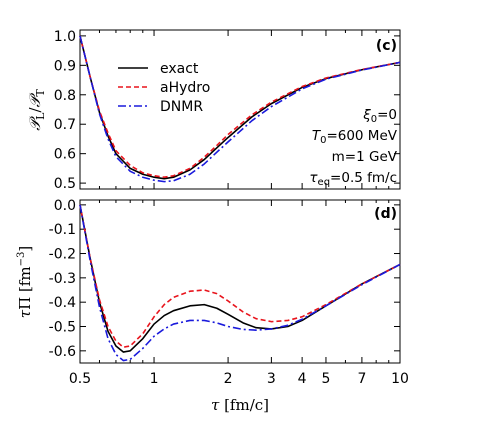 The width and height of the screenshot is (478, 428). What do you see at coordinates (355, 137) in the screenshot?
I see `annotation-t0: T0=600 MeV` at bounding box center [355, 137].